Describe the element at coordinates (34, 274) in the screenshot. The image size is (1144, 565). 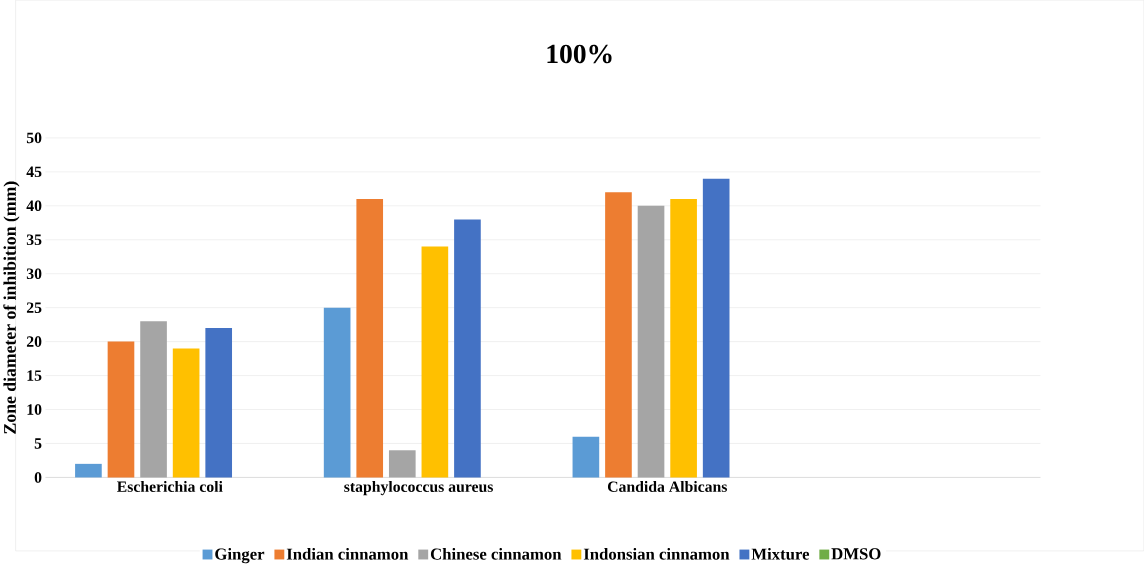
I see `y-tick-label: 30` at that location.